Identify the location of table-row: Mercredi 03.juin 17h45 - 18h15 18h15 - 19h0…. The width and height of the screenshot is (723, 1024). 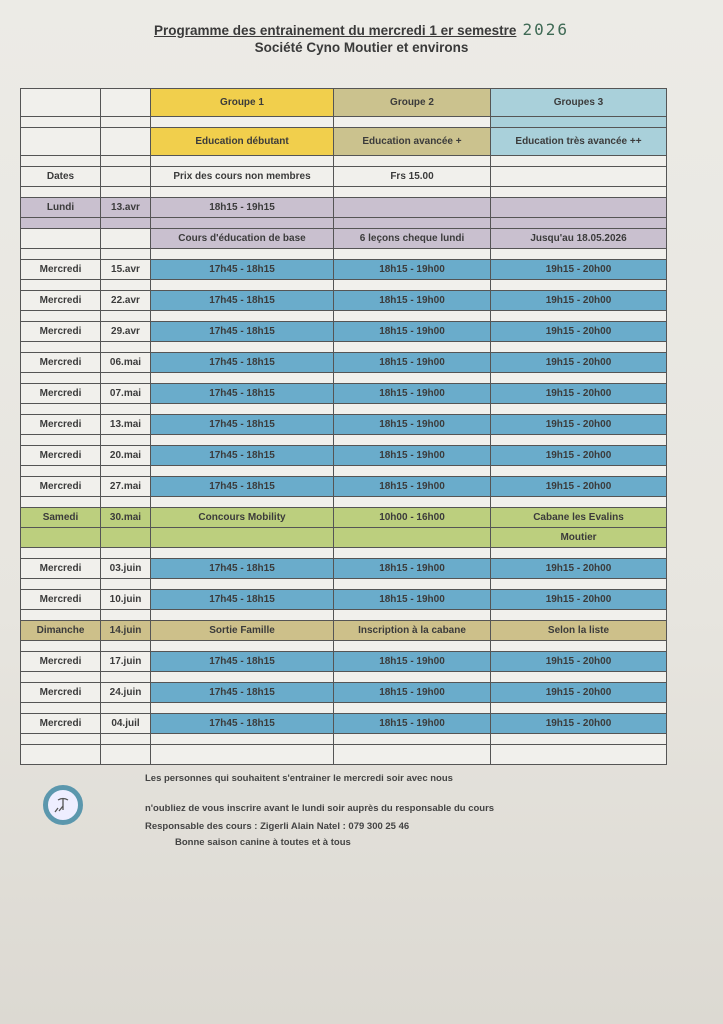
(343, 568).